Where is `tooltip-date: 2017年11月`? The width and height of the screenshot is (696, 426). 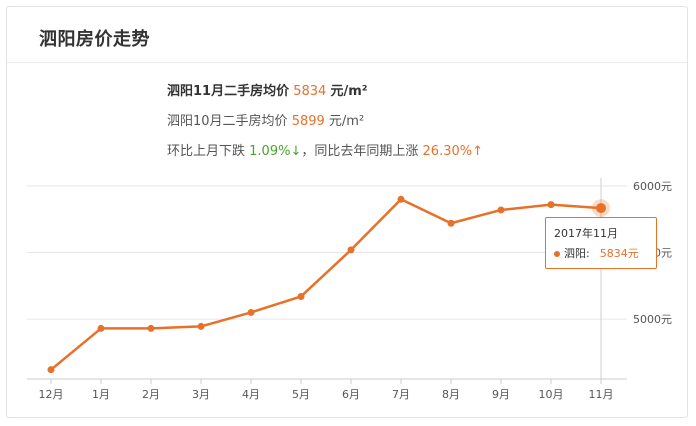 tooltip-date: 2017年11月 is located at coordinates (586, 233).